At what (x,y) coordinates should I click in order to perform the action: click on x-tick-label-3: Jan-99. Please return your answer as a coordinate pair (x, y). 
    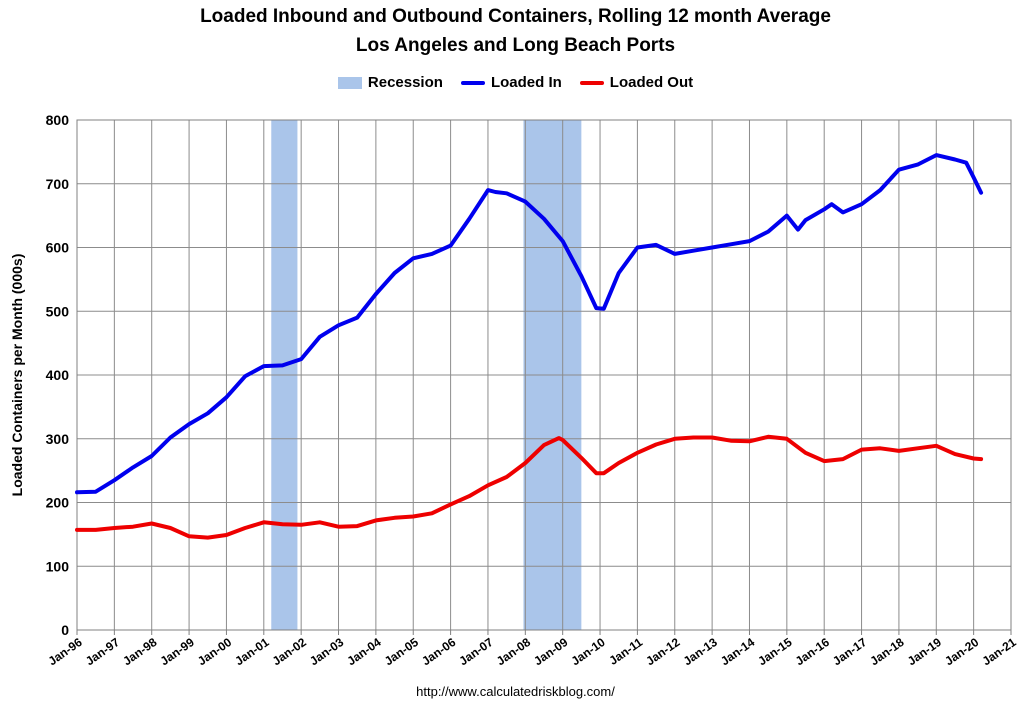
    Looking at the image, I should click on (177, 651).